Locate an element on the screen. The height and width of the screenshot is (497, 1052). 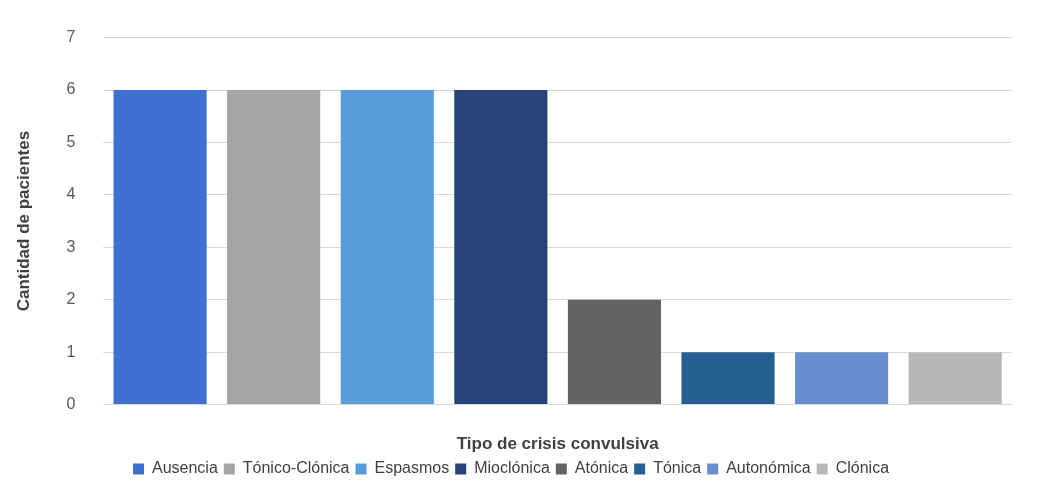
legend-label: Ausencia is located at coordinates (184, 468).